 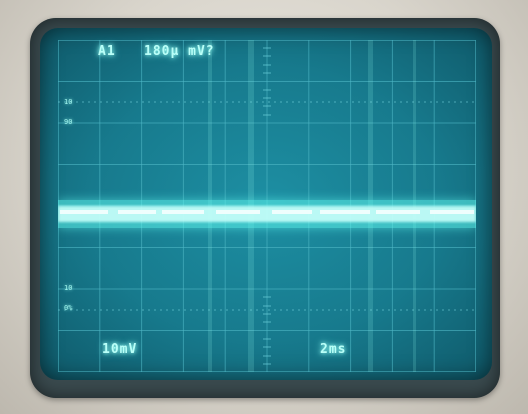 What do you see at coordinates (68, 308) in the screenshot?
I see `marker-label-bottom-b: 0%` at bounding box center [68, 308].